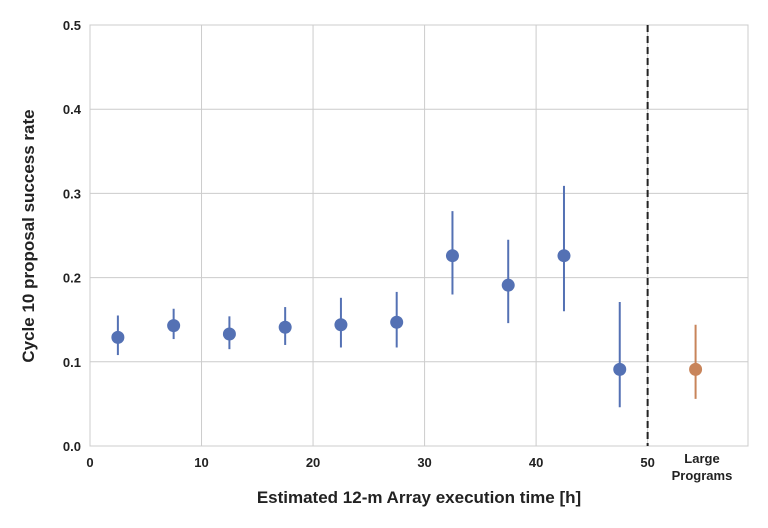 The height and width of the screenshot is (528, 768). What do you see at coordinates (72, 236) in the screenshot?
I see `y-tick-labels: 0.0 0.1 0.2 0.3 0.4 0.5` at bounding box center [72, 236].